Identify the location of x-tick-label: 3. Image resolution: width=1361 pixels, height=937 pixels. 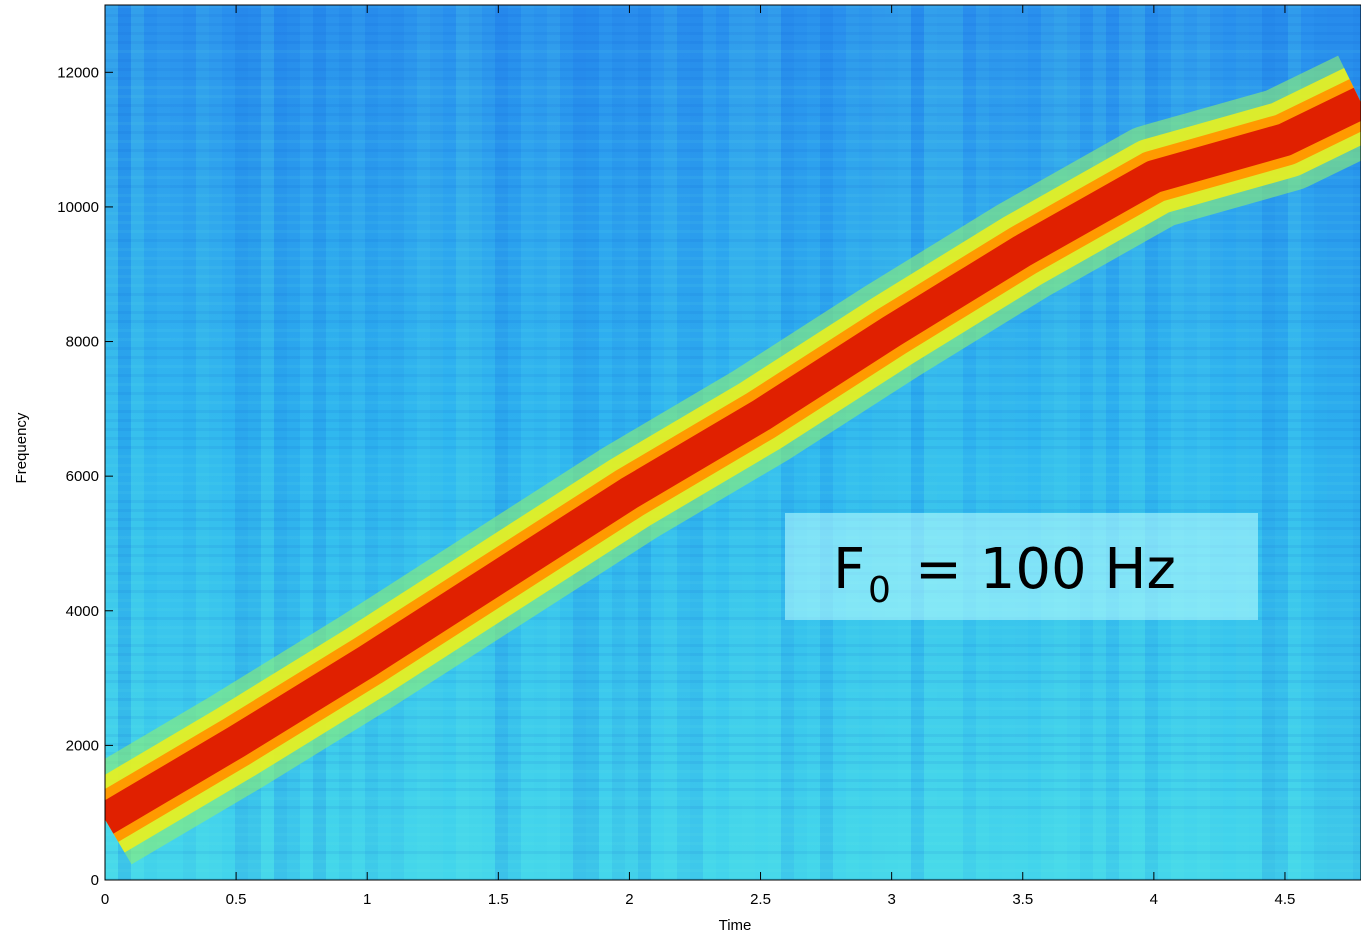
(891, 899).